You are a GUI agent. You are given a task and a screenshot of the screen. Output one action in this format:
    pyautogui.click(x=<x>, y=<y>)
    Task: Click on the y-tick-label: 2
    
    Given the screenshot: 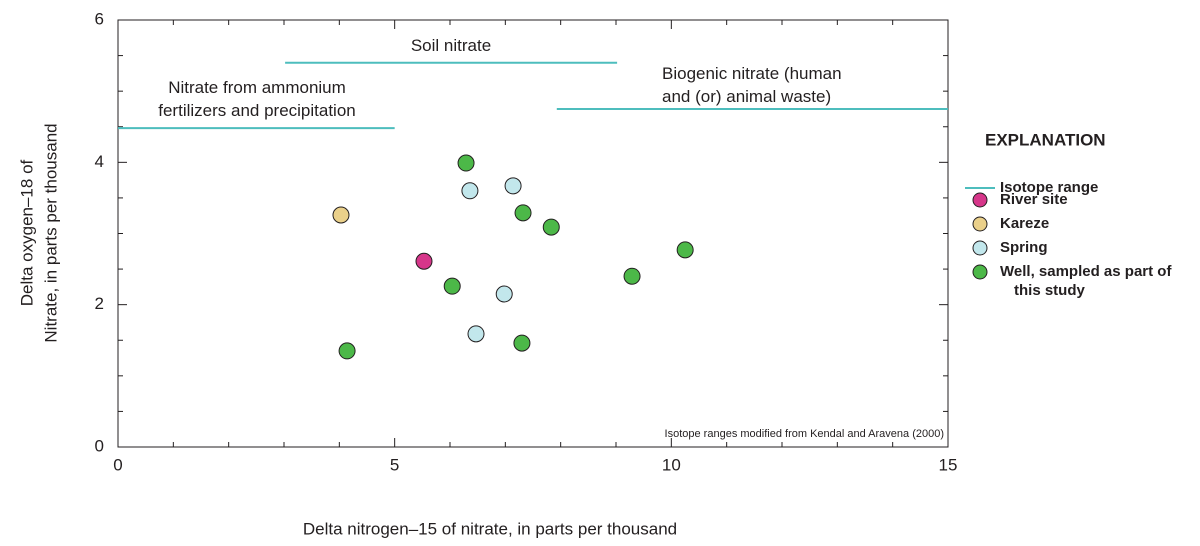 What is the action you would take?
    pyautogui.click(x=99, y=303)
    